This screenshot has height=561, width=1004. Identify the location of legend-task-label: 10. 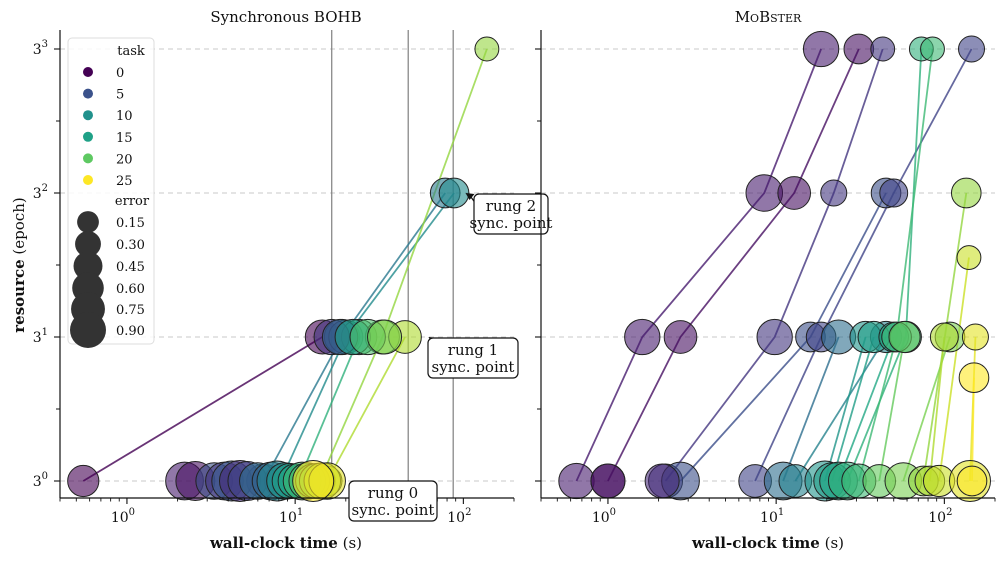
(124, 116).